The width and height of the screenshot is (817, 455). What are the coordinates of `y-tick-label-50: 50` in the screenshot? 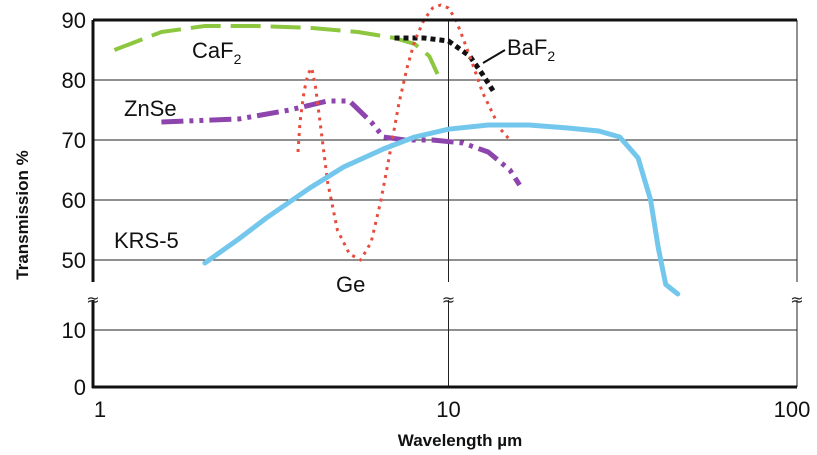 It's located at (74, 260).